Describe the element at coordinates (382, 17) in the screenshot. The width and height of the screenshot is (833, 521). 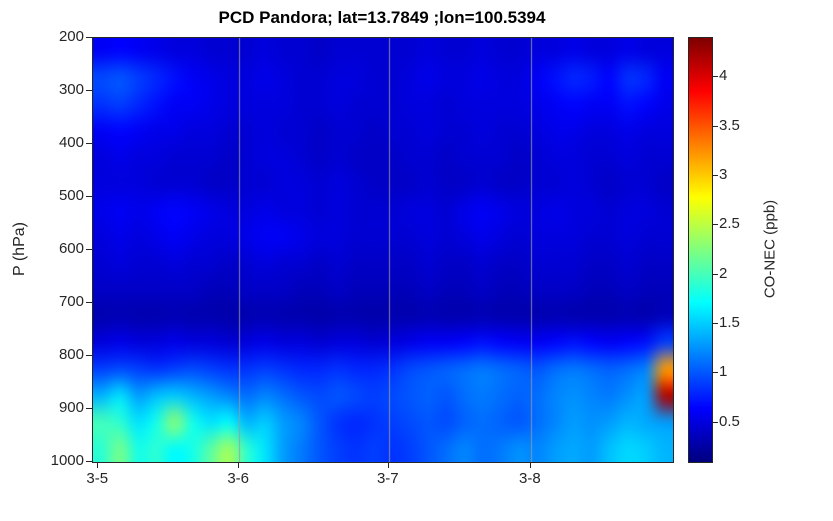
I see `chart-title: PCD Pandora; lat=13.7849 ;lon=100.5394` at that location.